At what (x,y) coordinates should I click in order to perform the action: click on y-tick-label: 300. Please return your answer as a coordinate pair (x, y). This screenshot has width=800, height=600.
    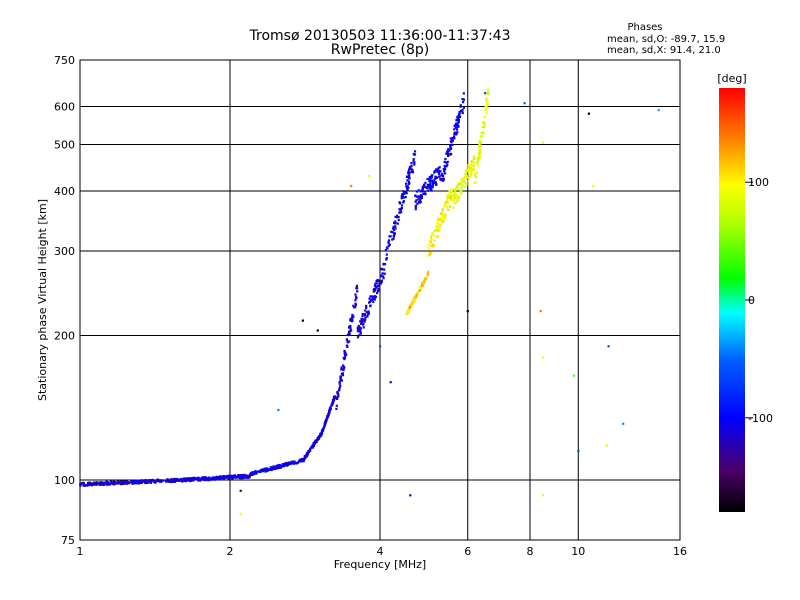
    Looking at the image, I should click on (64, 251).